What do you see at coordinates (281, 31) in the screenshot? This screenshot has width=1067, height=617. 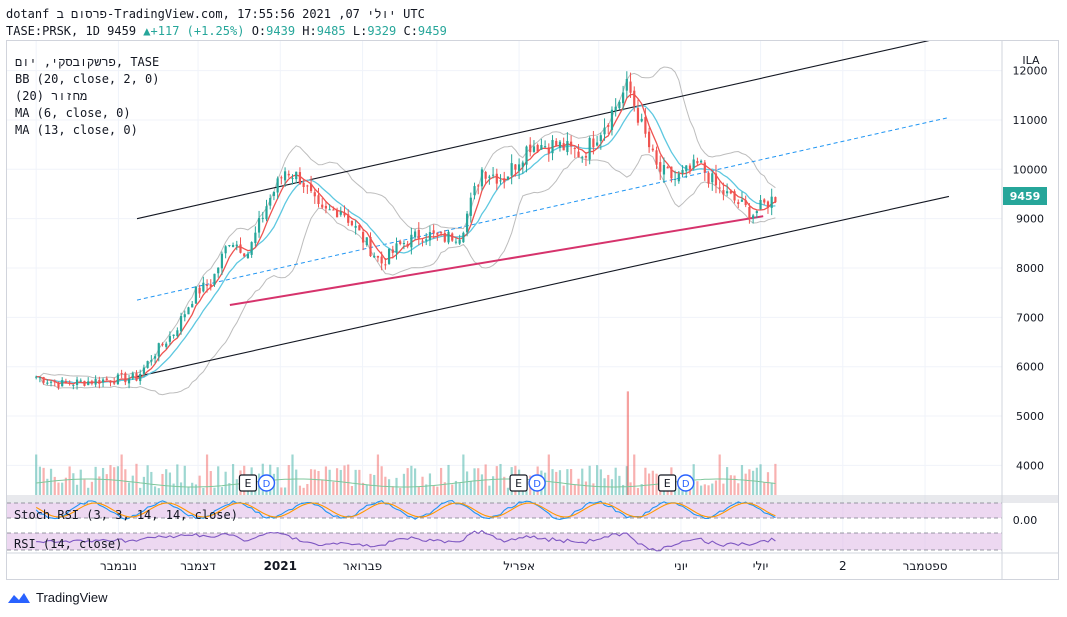 I see `open-value: 9439` at bounding box center [281, 31].